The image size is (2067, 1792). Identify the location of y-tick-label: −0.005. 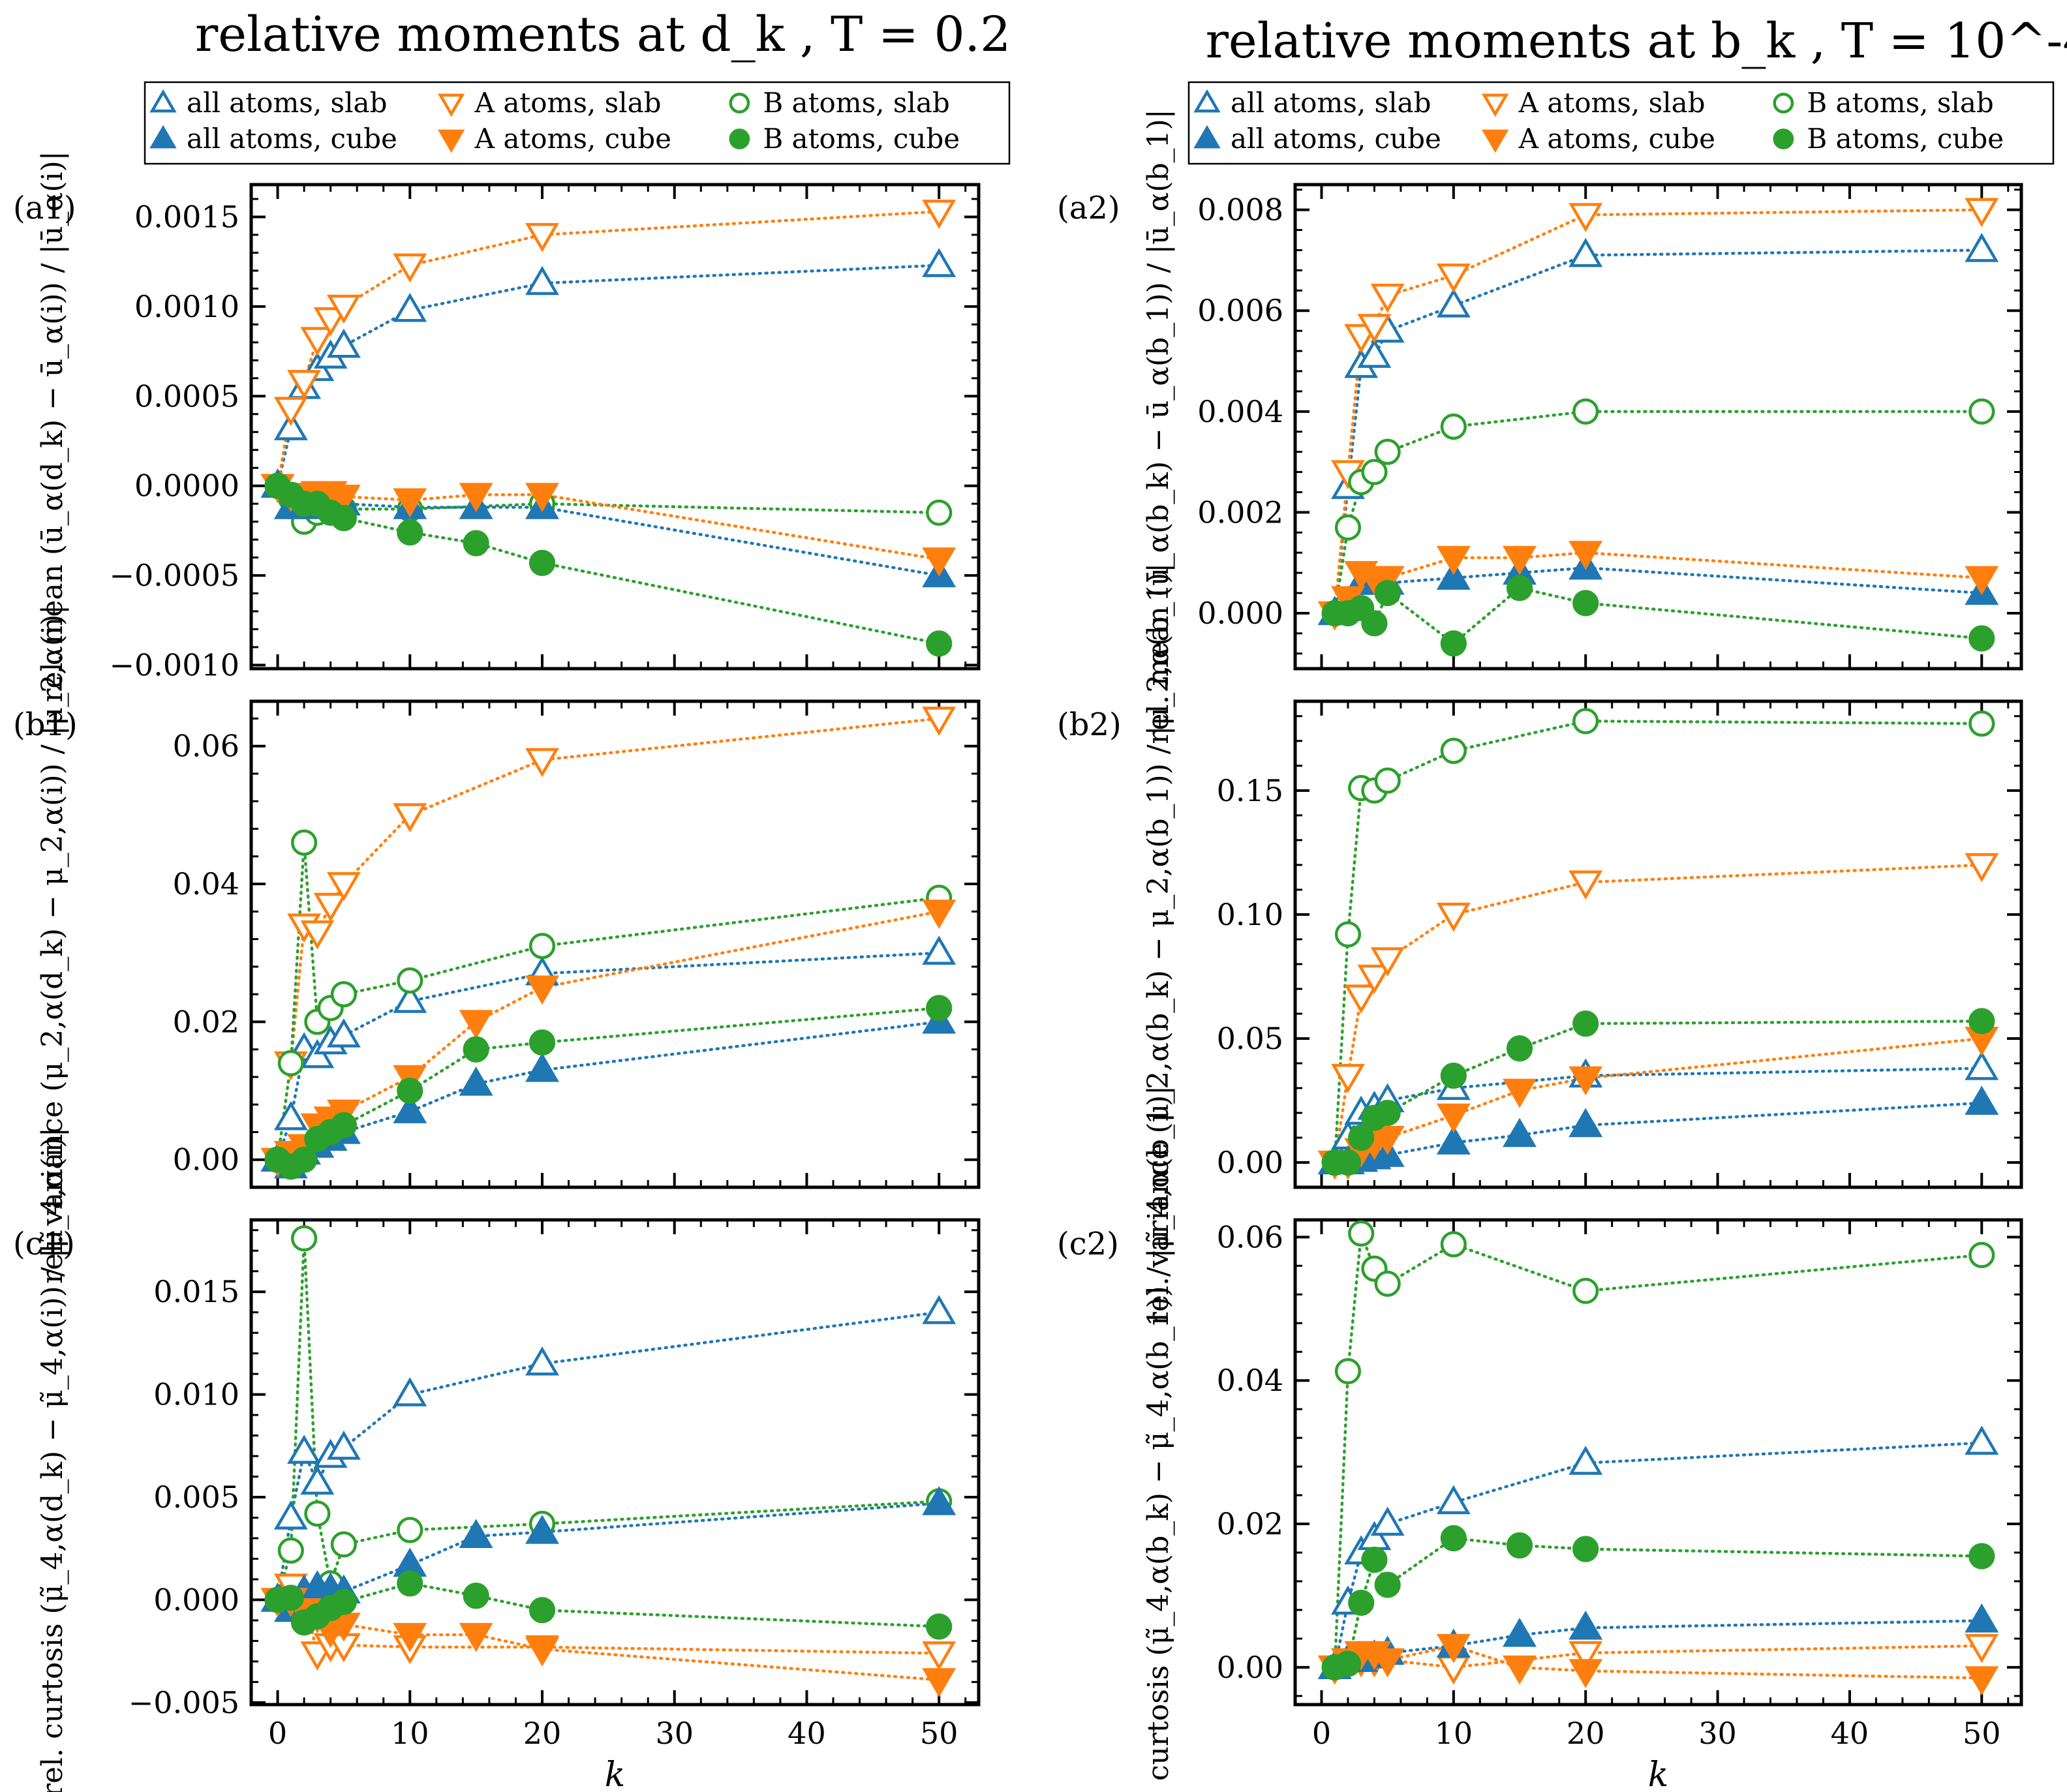
(184, 1702).